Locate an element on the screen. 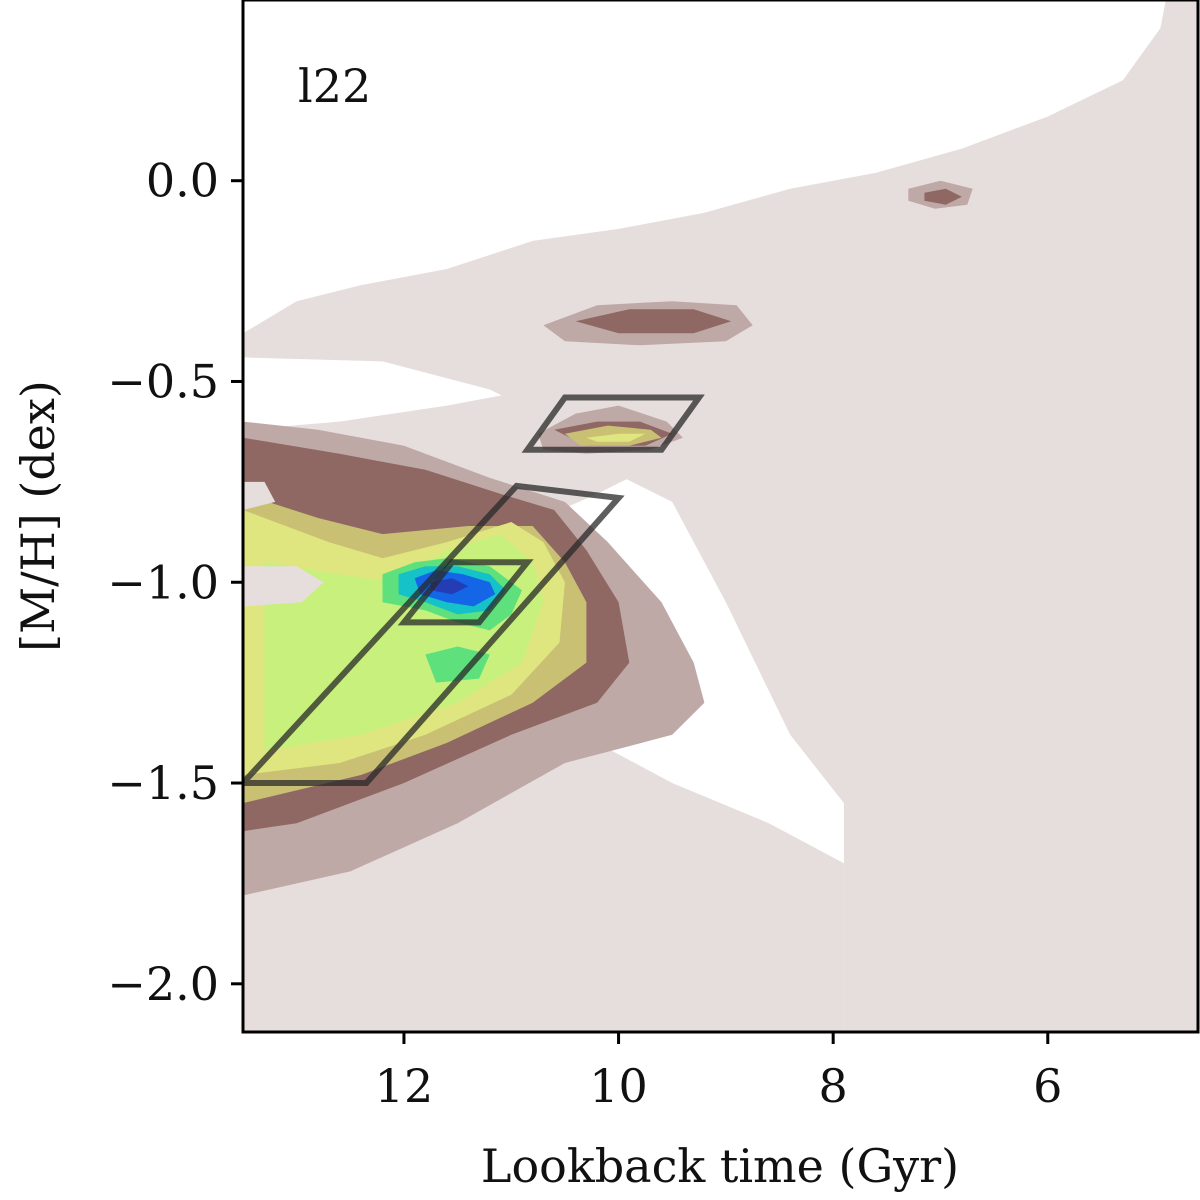  x-tick-label: 8 is located at coordinates (833, 1086).